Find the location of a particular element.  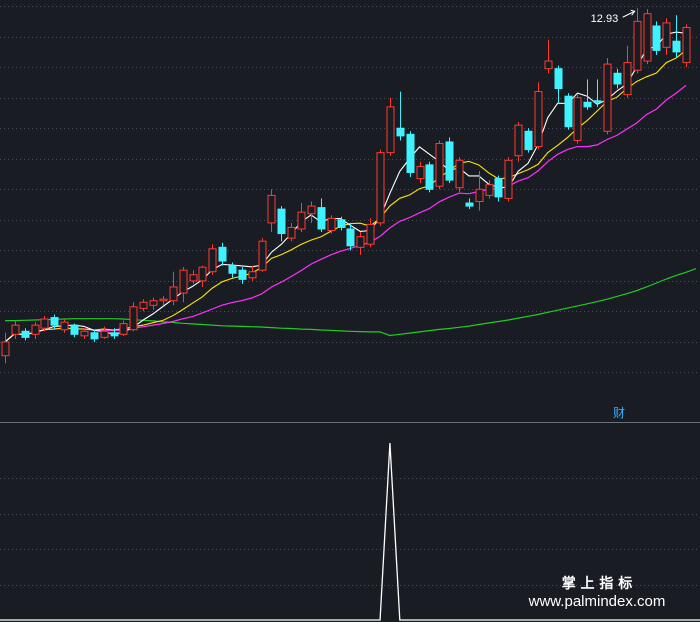

ma60-line is located at coordinates (351, 302).